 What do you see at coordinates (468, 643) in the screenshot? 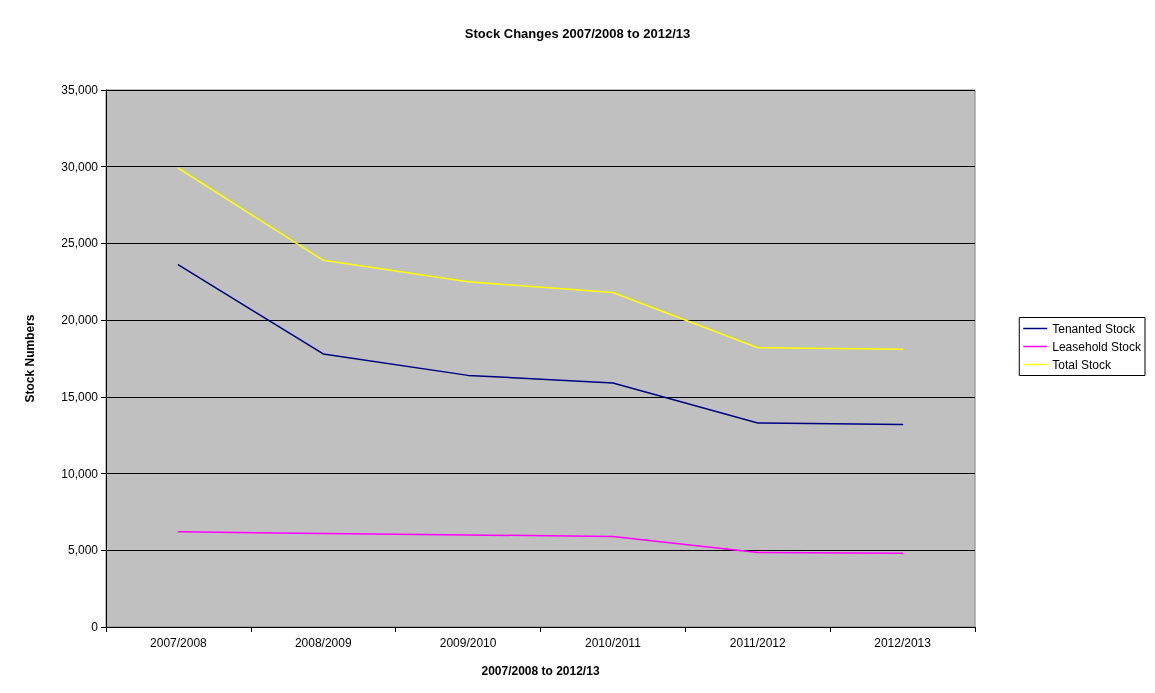
I see `x-tick-label: 2009/2010` at bounding box center [468, 643].